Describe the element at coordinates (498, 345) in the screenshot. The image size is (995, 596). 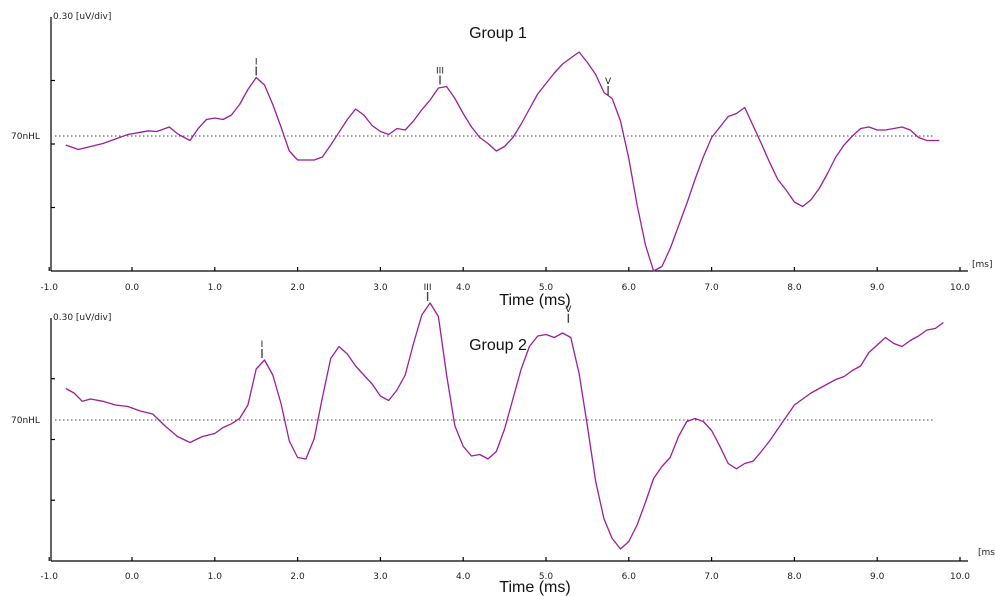
I see `chart-title: Group 2` at that location.